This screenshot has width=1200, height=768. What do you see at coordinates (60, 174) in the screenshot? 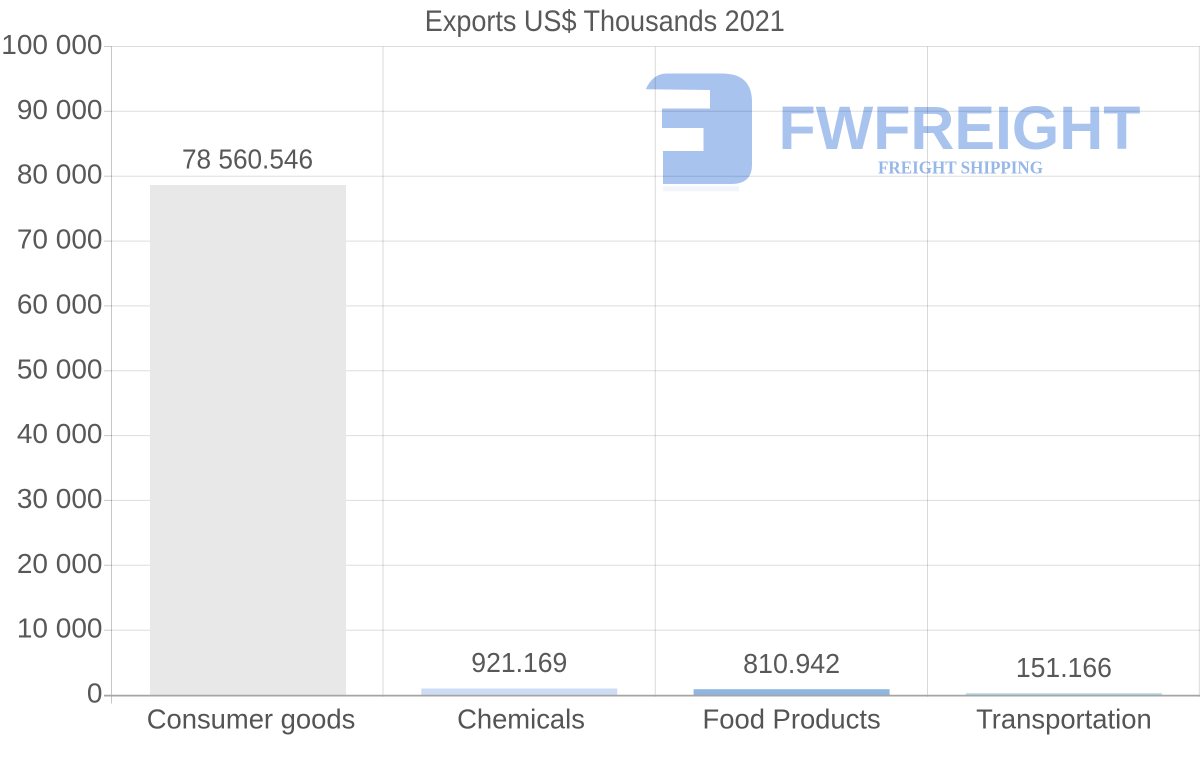
I see `svg-text: 80 000` at bounding box center [60, 174].